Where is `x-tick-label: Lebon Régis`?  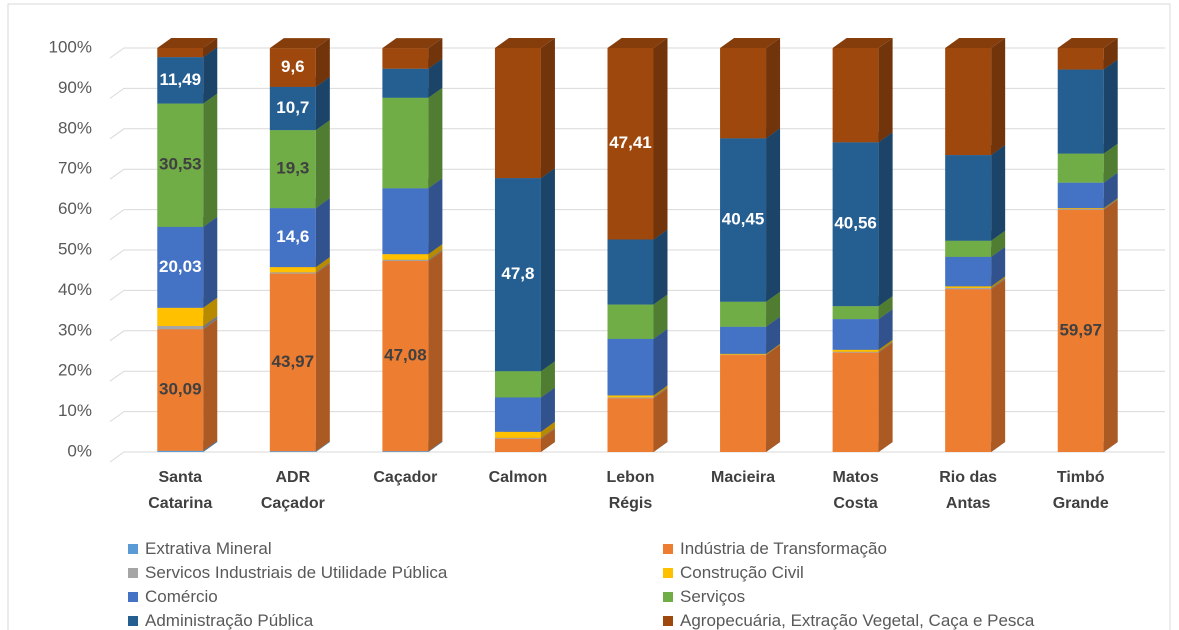
x-tick-label: Lebon Régis is located at coordinates (630, 490).